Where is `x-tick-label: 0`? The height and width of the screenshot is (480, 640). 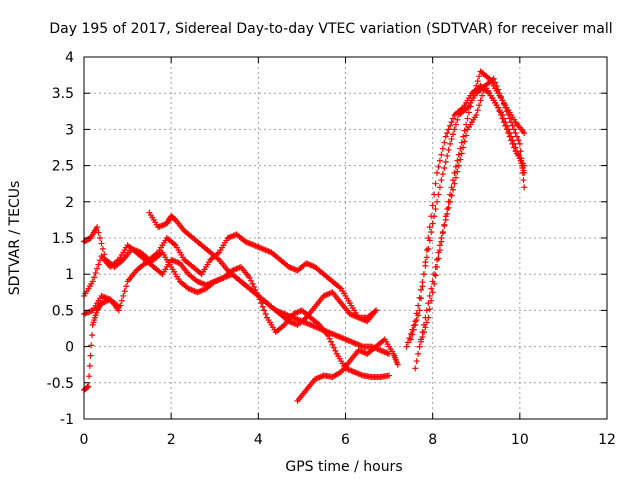
x-tick-label: 0 is located at coordinates (84, 440).